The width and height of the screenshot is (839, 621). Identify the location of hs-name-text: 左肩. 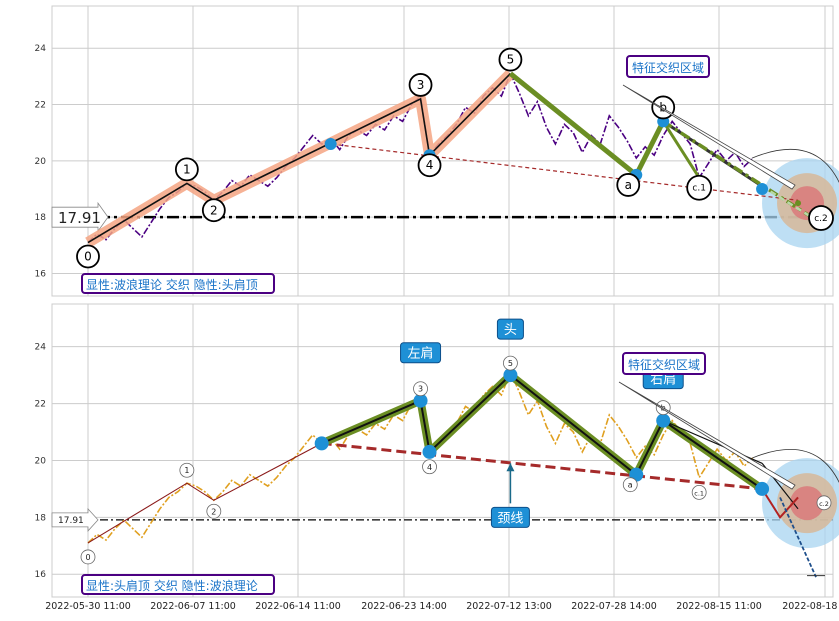
(421, 354).